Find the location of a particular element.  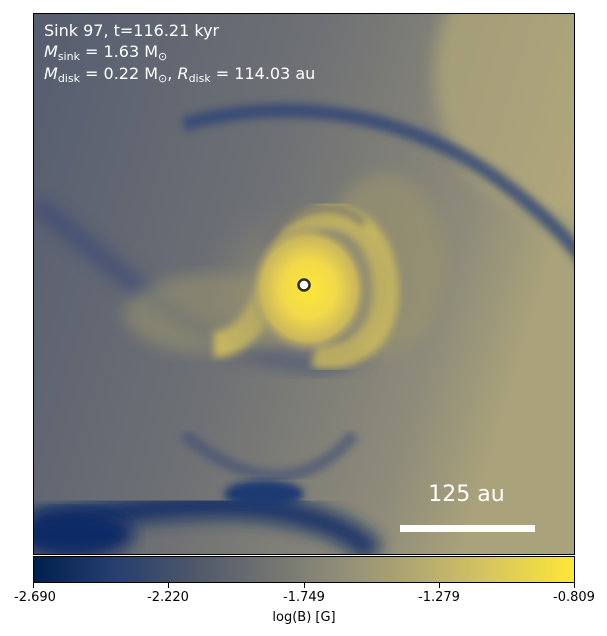

colorbar-tick-label: -2.220 is located at coordinates (168, 597).